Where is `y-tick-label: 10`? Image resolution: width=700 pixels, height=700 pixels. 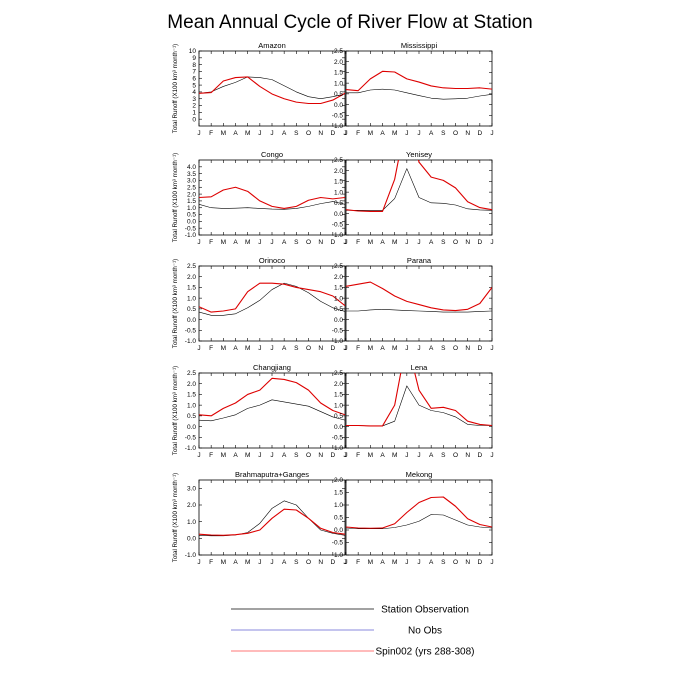 y-tick-label: 10 is located at coordinates (193, 51).